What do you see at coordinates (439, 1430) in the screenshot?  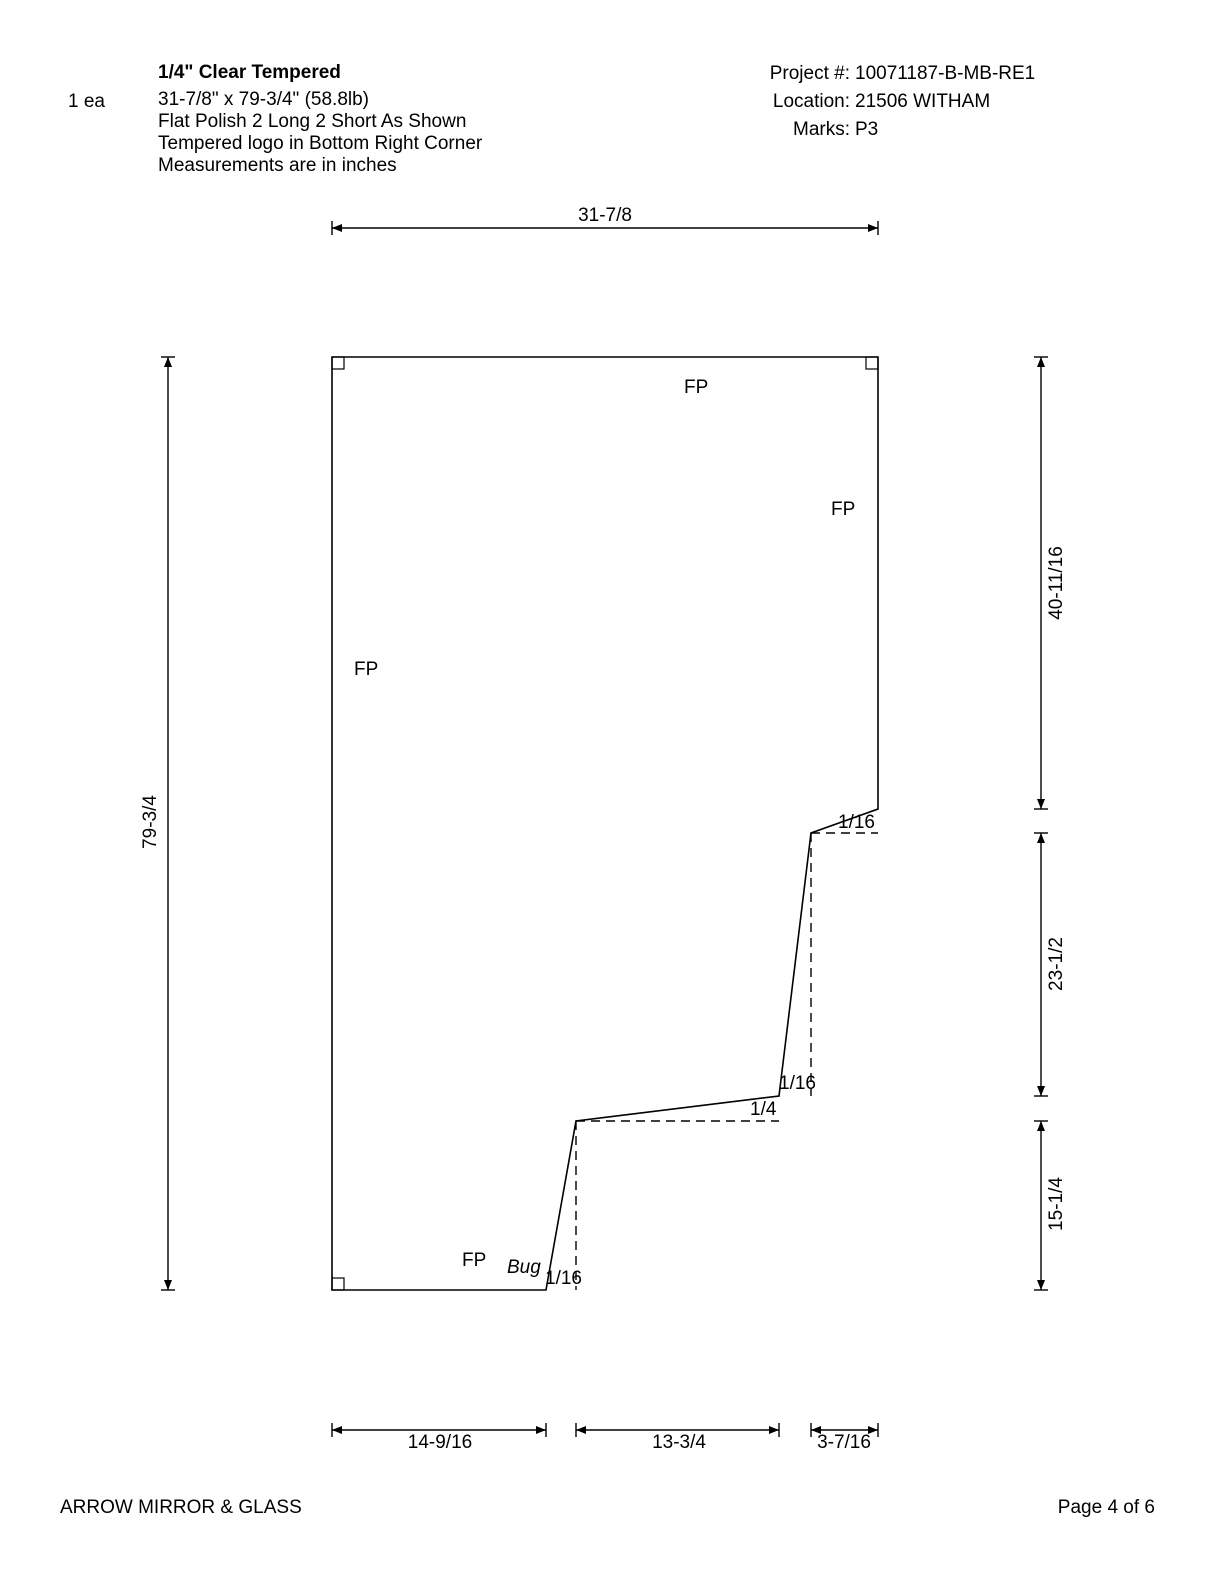 I see `dimension-bottom-left` at bounding box center [439, 1430].